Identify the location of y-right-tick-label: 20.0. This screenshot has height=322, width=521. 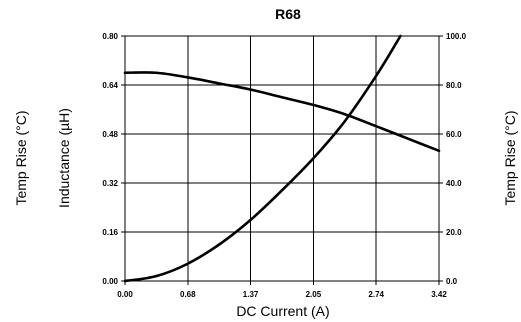
(454, 232).